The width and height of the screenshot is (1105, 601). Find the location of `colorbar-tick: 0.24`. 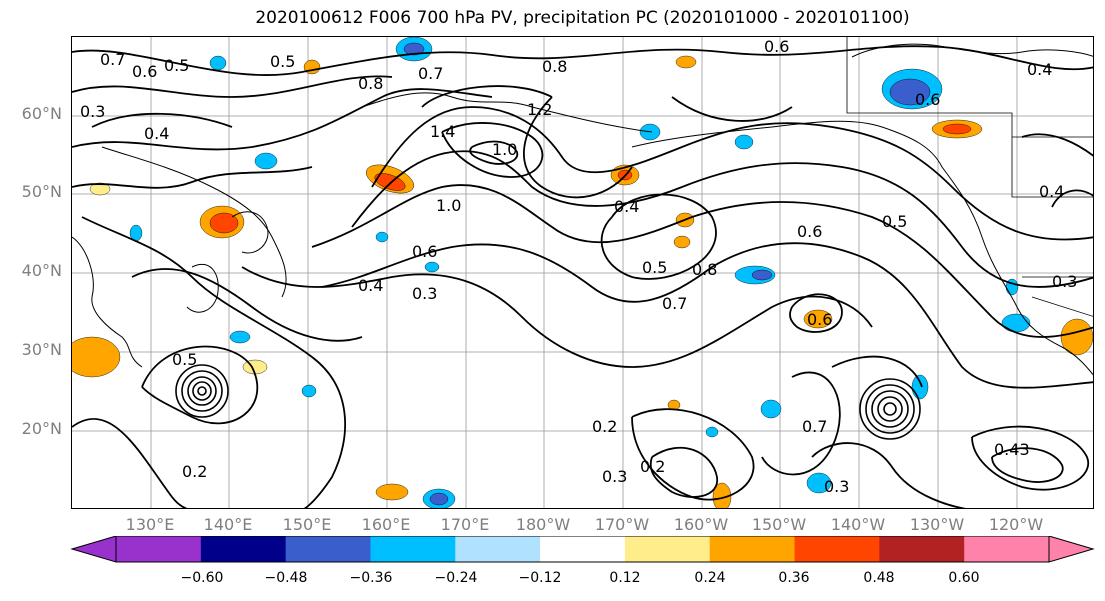

colorbar-tick: 0.24 is located at coordinates (710, 578).